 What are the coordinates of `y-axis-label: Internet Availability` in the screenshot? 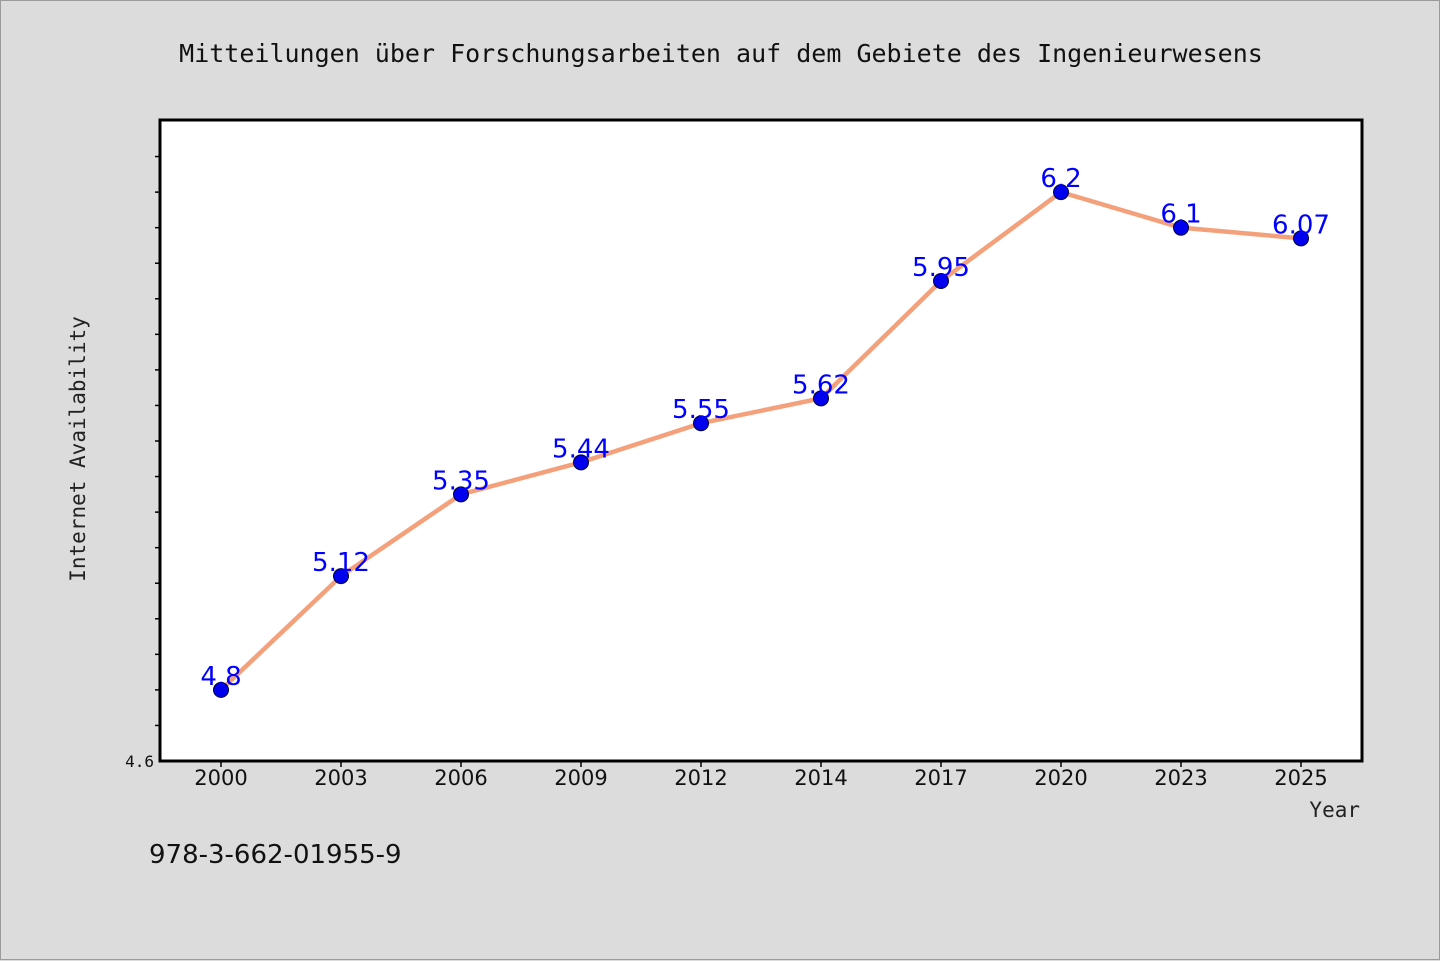 It's located at (78, 449).